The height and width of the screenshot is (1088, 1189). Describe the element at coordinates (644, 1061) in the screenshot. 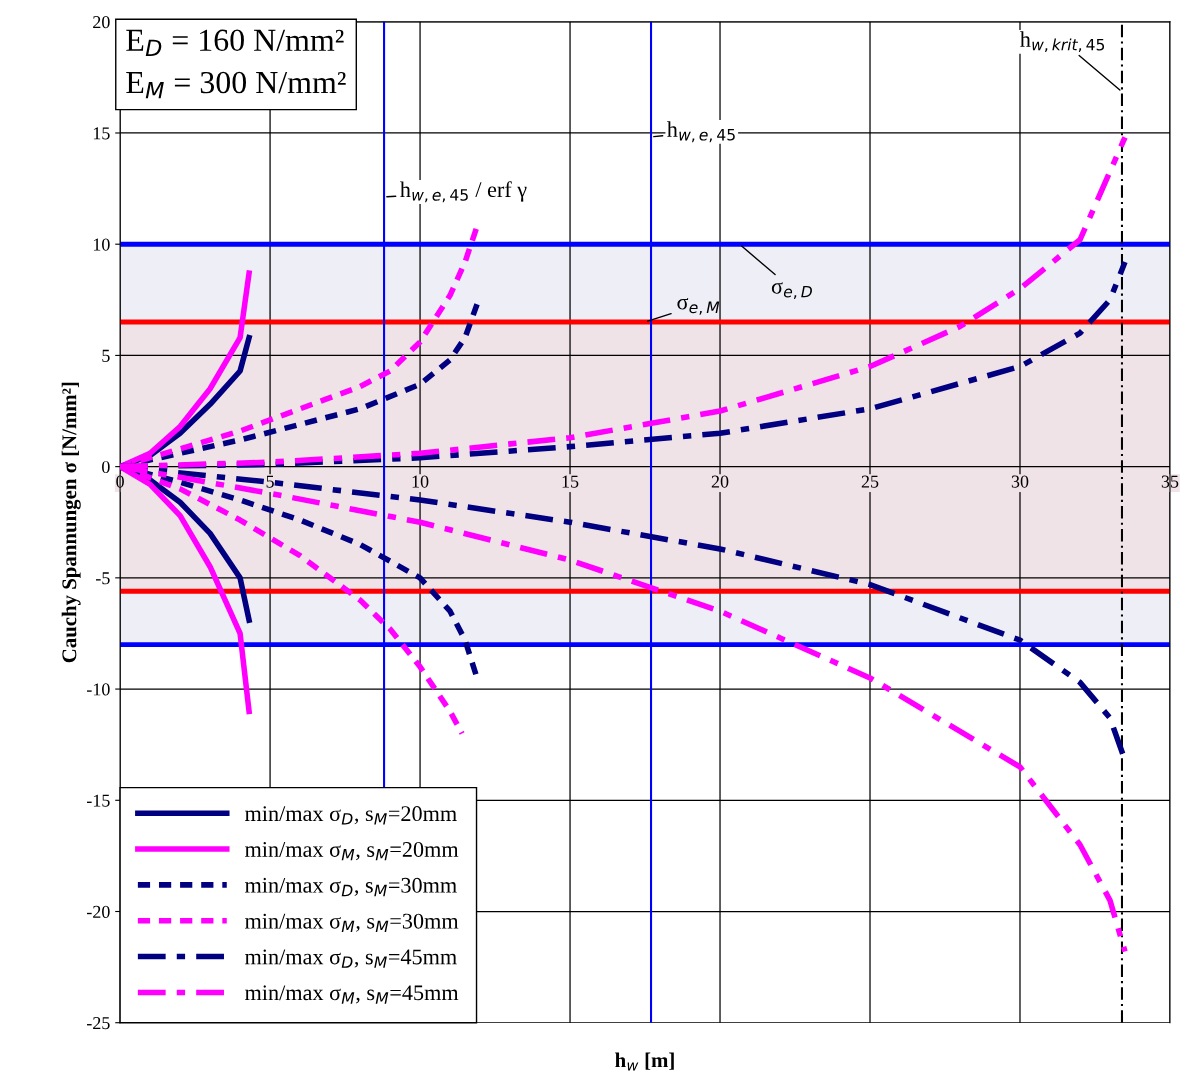

I see `x-axis-title: h$_{w}$ [m]` at that location.